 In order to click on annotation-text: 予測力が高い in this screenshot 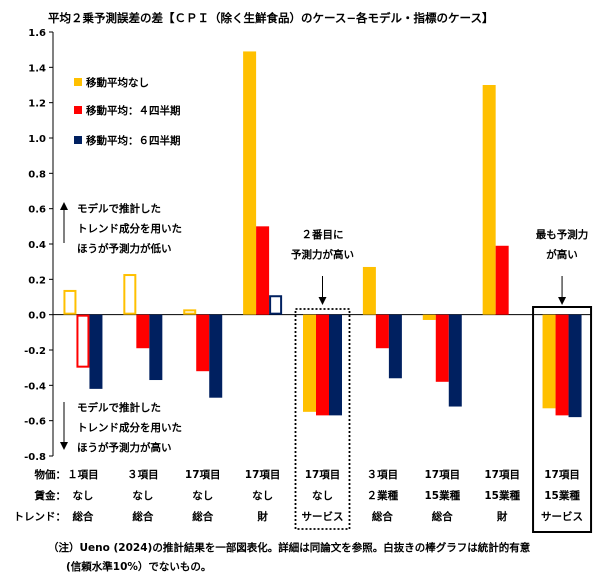, I will do `click(322, 254)`.